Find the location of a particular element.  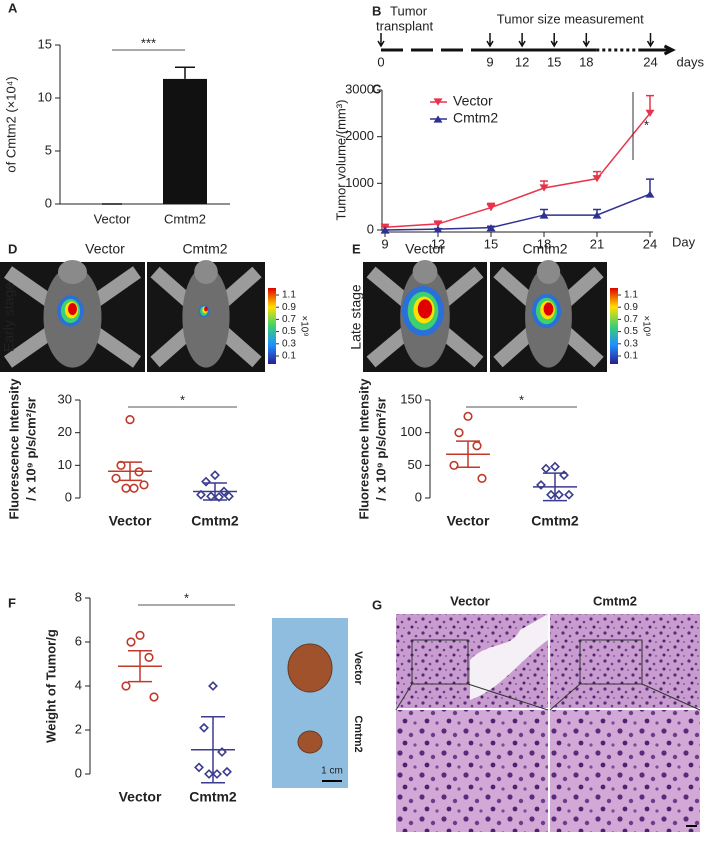

photo-label: Cmtm2 is located at coordinates (358, 733).